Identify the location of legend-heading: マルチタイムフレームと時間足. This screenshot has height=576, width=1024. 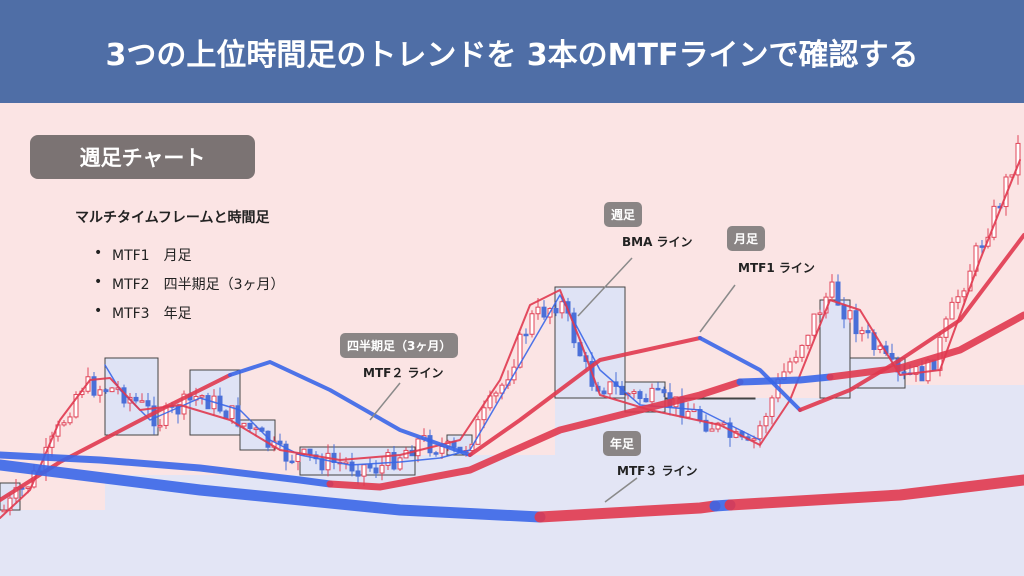
(172, 218).